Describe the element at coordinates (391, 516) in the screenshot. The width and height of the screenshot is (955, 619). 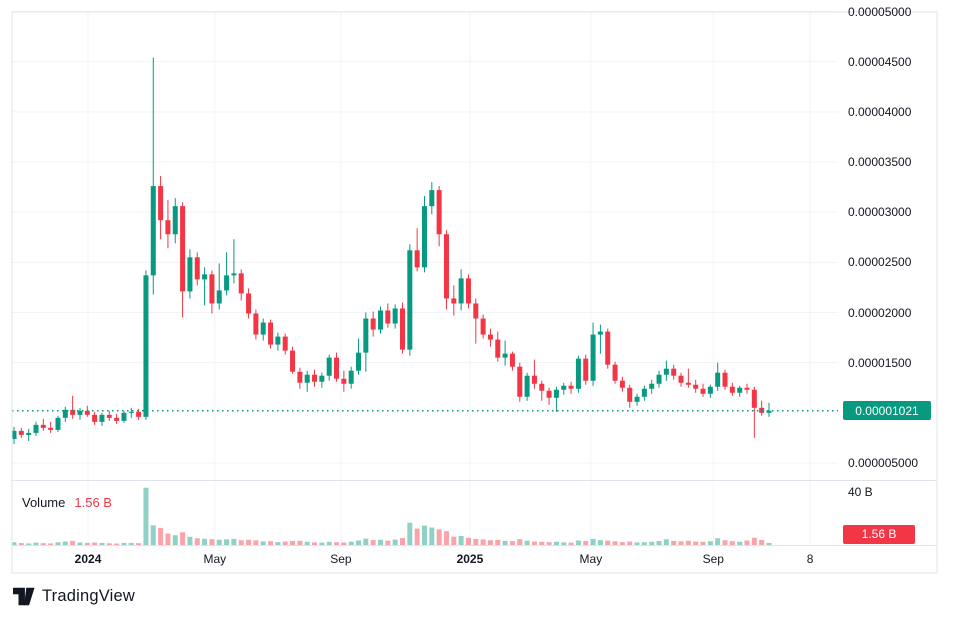
I see `volume-bars` at that location.